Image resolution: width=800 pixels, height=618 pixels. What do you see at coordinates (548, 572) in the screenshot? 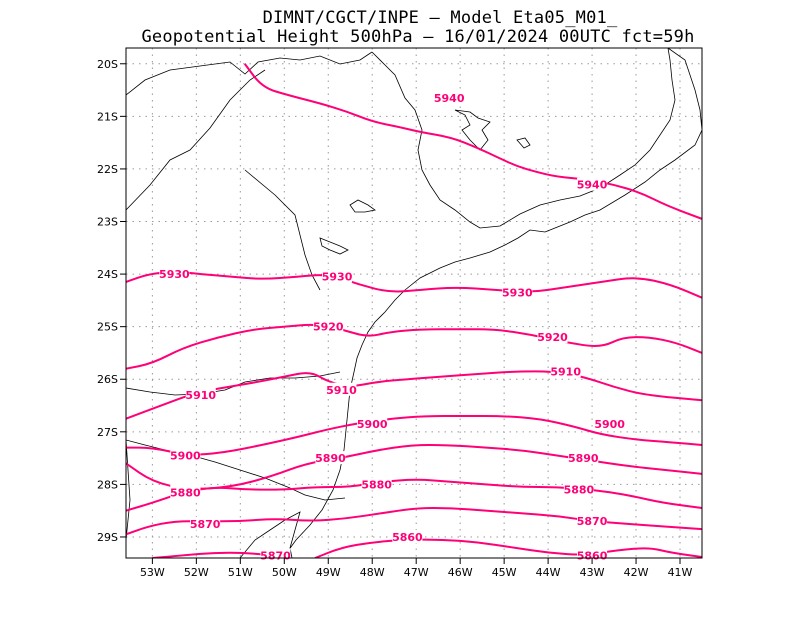
I see `x-tick-label: 44W` at bounding box center [548, 572].